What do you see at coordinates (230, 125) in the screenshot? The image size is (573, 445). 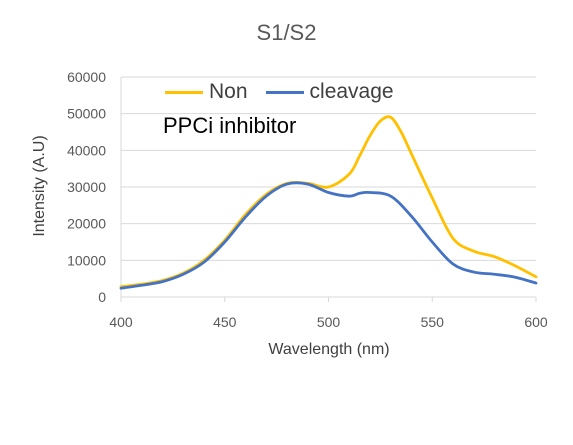 I see `chart-annotation: PPCi inhibitor` at bounding box center [230, 125].